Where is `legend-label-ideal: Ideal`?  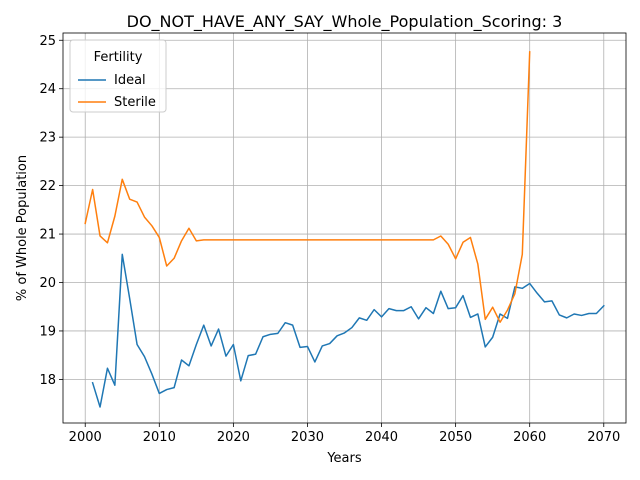 legend-label-ideal: Ideal is located at coordinates (130, 80).